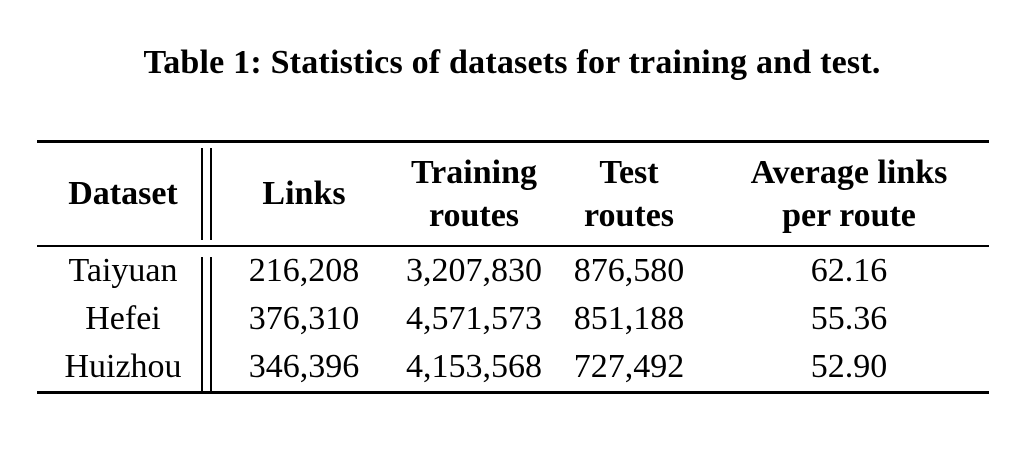 Image resolution: width=1024 pixels, height=468 pixels. Describe the element at coordinates (202, 324) in the screenshot. I see `vertical-double-rule-left-body` at that location.